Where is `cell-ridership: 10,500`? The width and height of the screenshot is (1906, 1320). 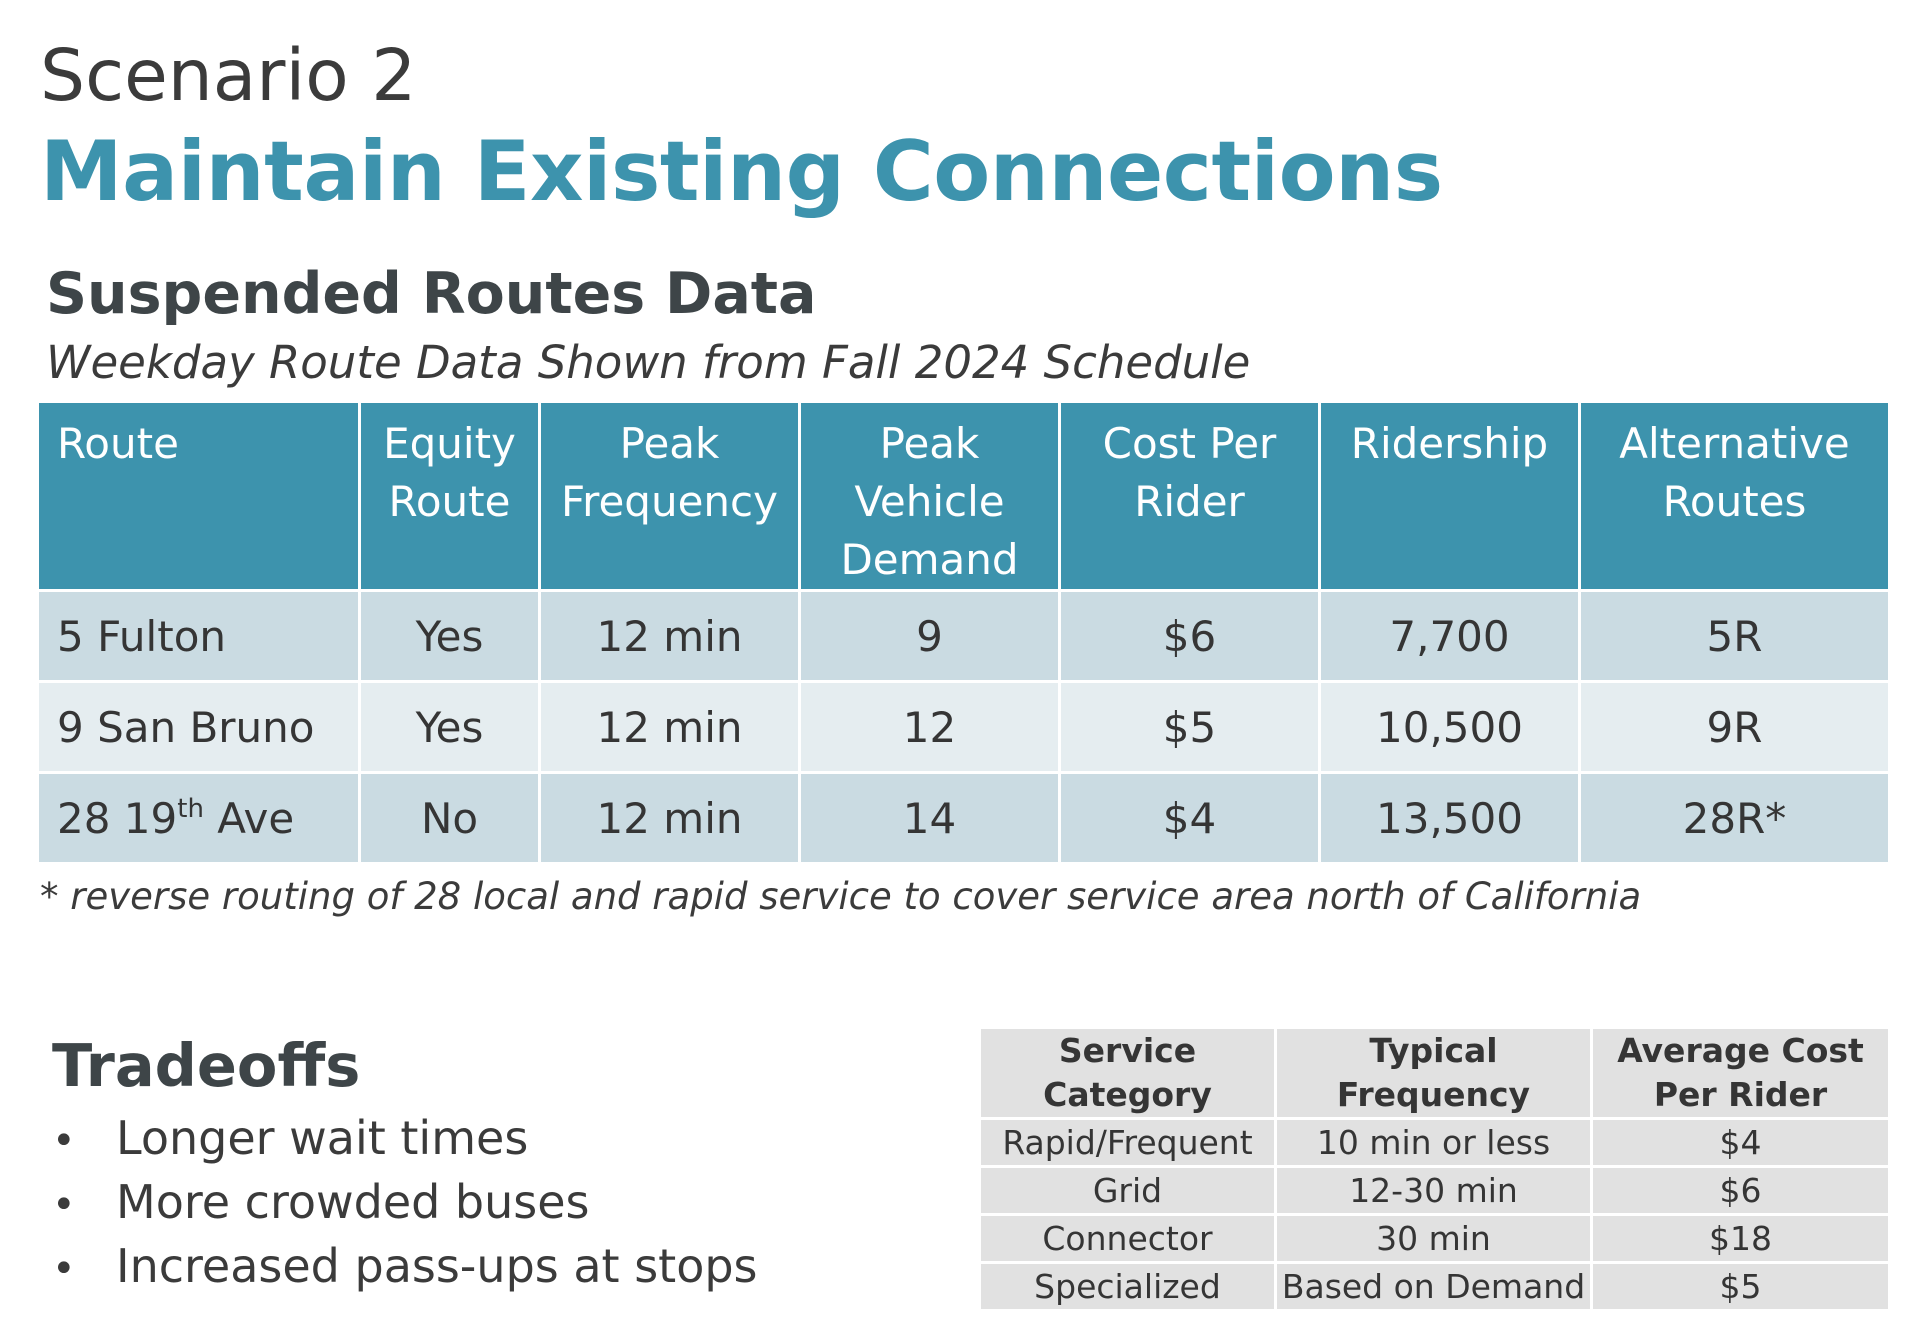 cell-ridership: 10,500 is located at coordinates (1449, 727).